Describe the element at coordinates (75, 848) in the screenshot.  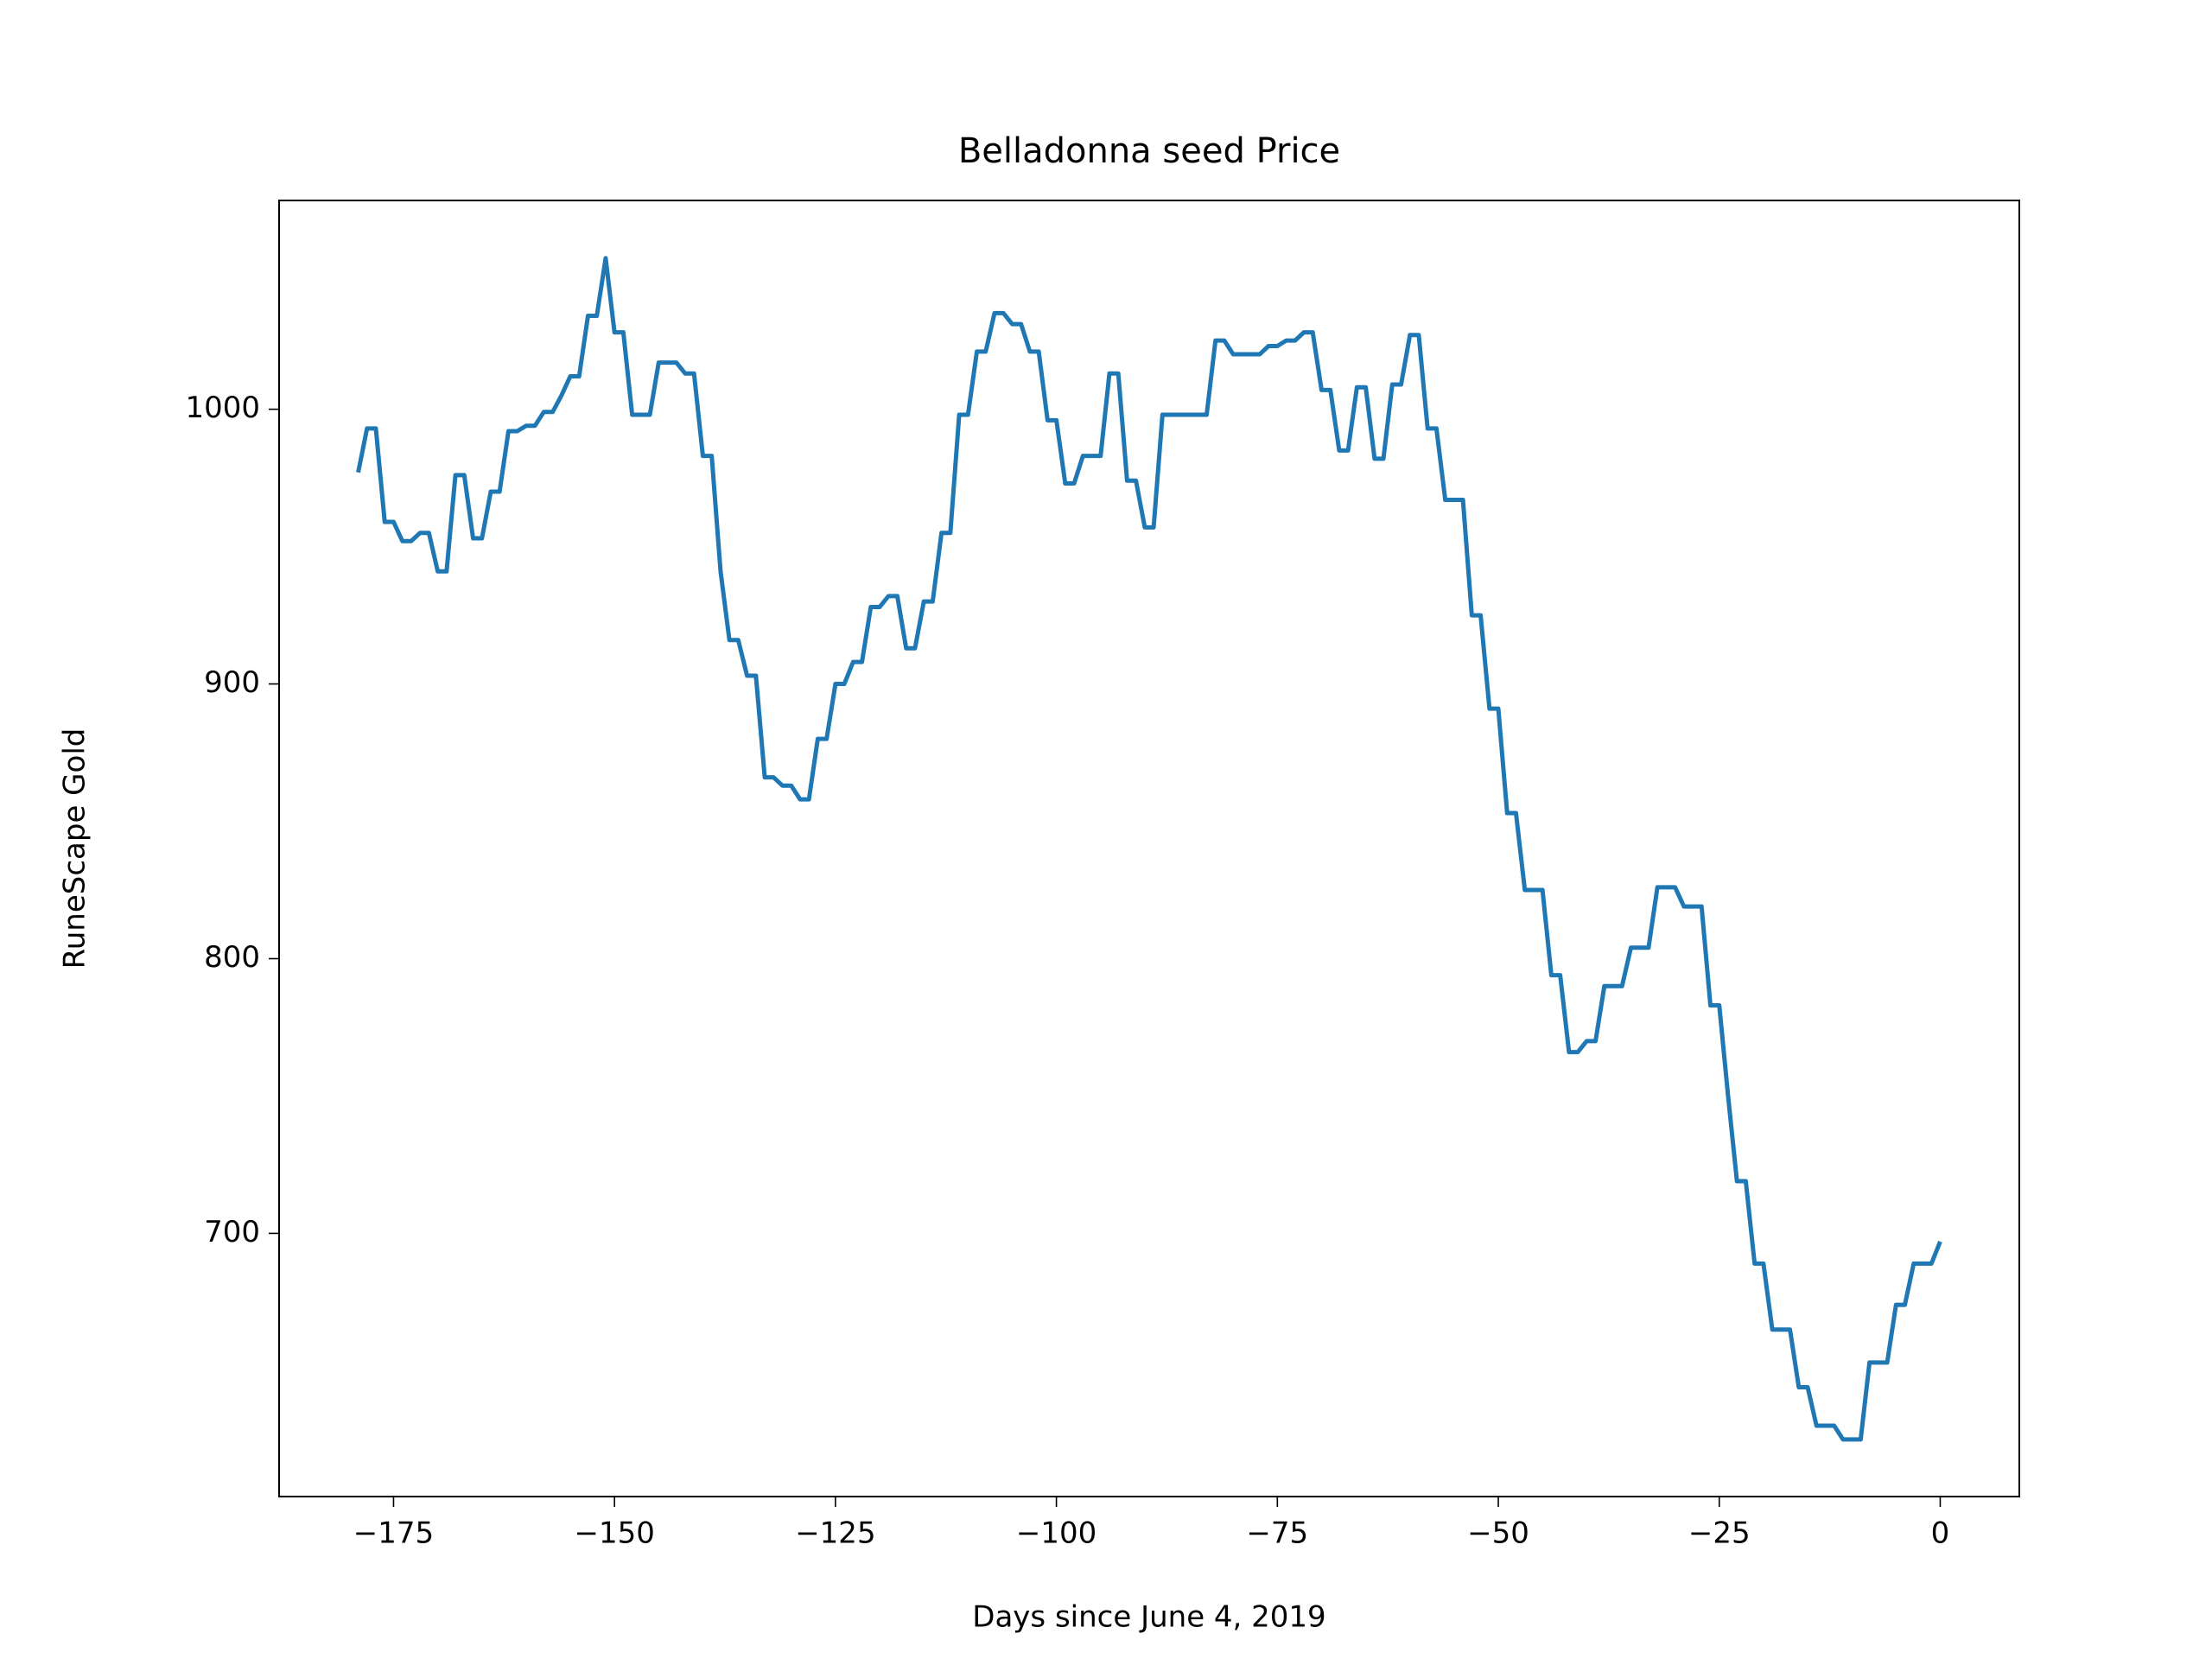
I see `y-axis-label: RuneScape Gold` at that location.